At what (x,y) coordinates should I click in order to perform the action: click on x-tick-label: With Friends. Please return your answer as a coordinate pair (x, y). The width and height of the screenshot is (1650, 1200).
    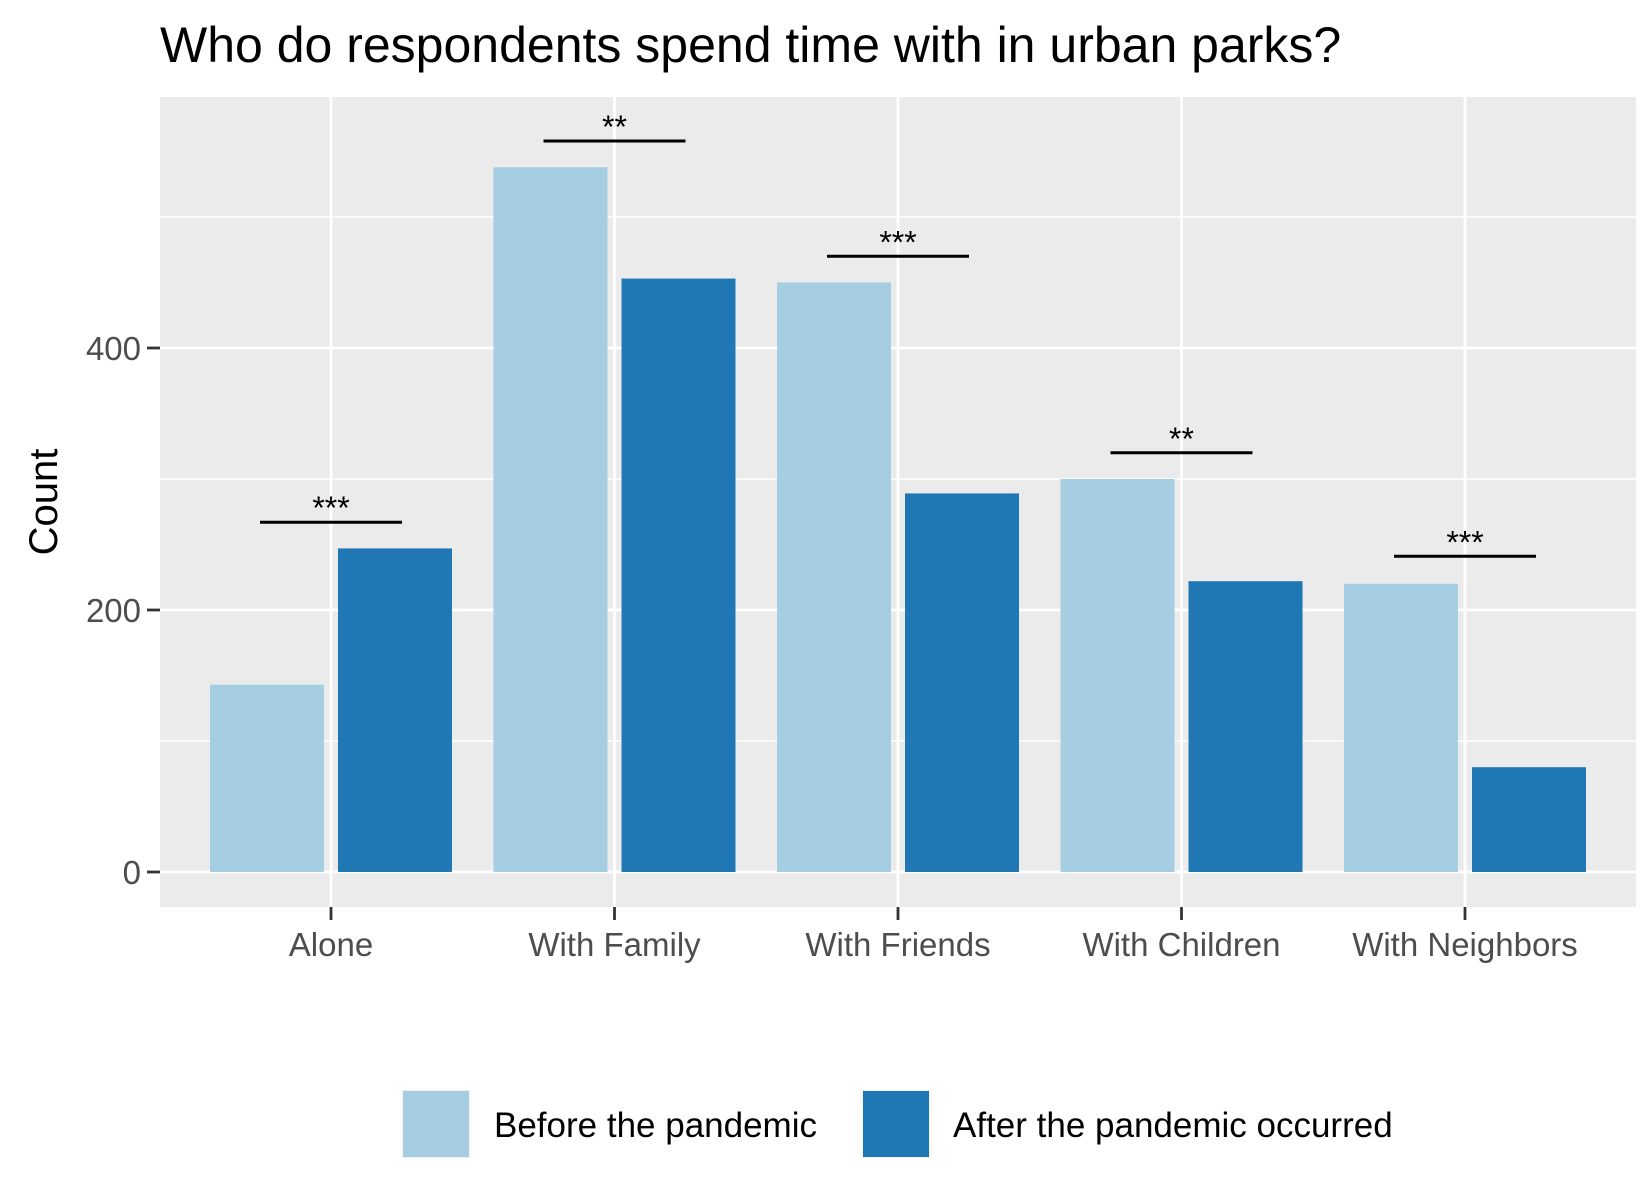
    Looking at the image, I should click on (897, 944).